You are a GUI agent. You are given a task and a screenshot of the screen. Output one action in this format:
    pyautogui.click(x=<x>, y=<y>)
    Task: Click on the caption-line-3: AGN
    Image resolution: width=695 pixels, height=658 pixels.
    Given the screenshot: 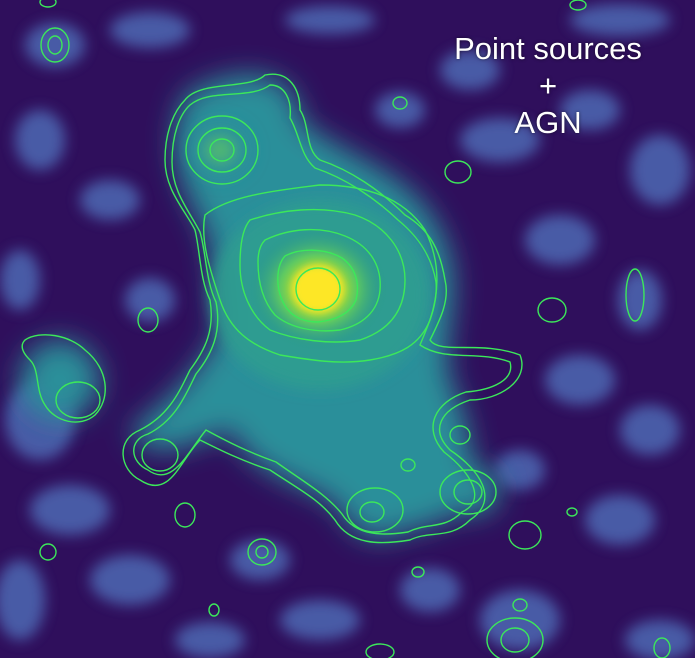 What is the action you would take?
    pyautogui.click(x=548, y=122)
    